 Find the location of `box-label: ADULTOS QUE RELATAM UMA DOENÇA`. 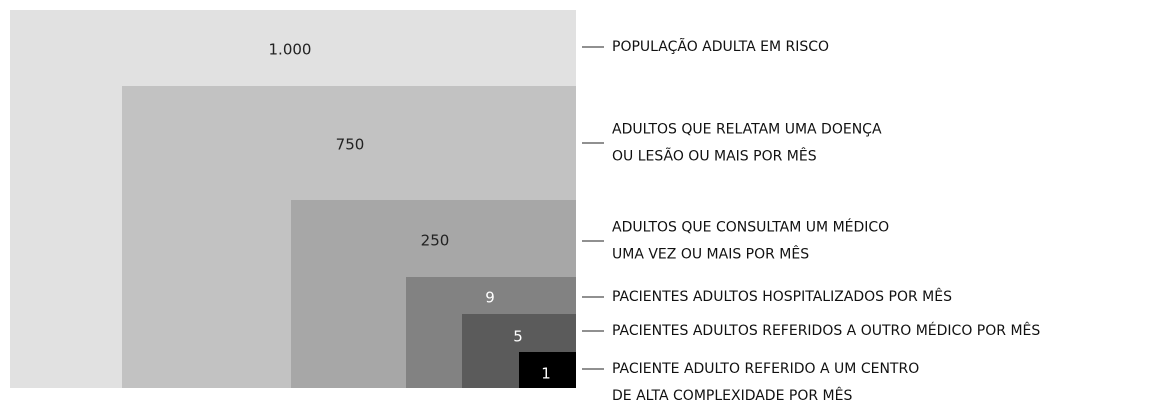

box-label: ADULTOS QUE RELATAM UMA DOENÇA is located at coordinates (747, 130).